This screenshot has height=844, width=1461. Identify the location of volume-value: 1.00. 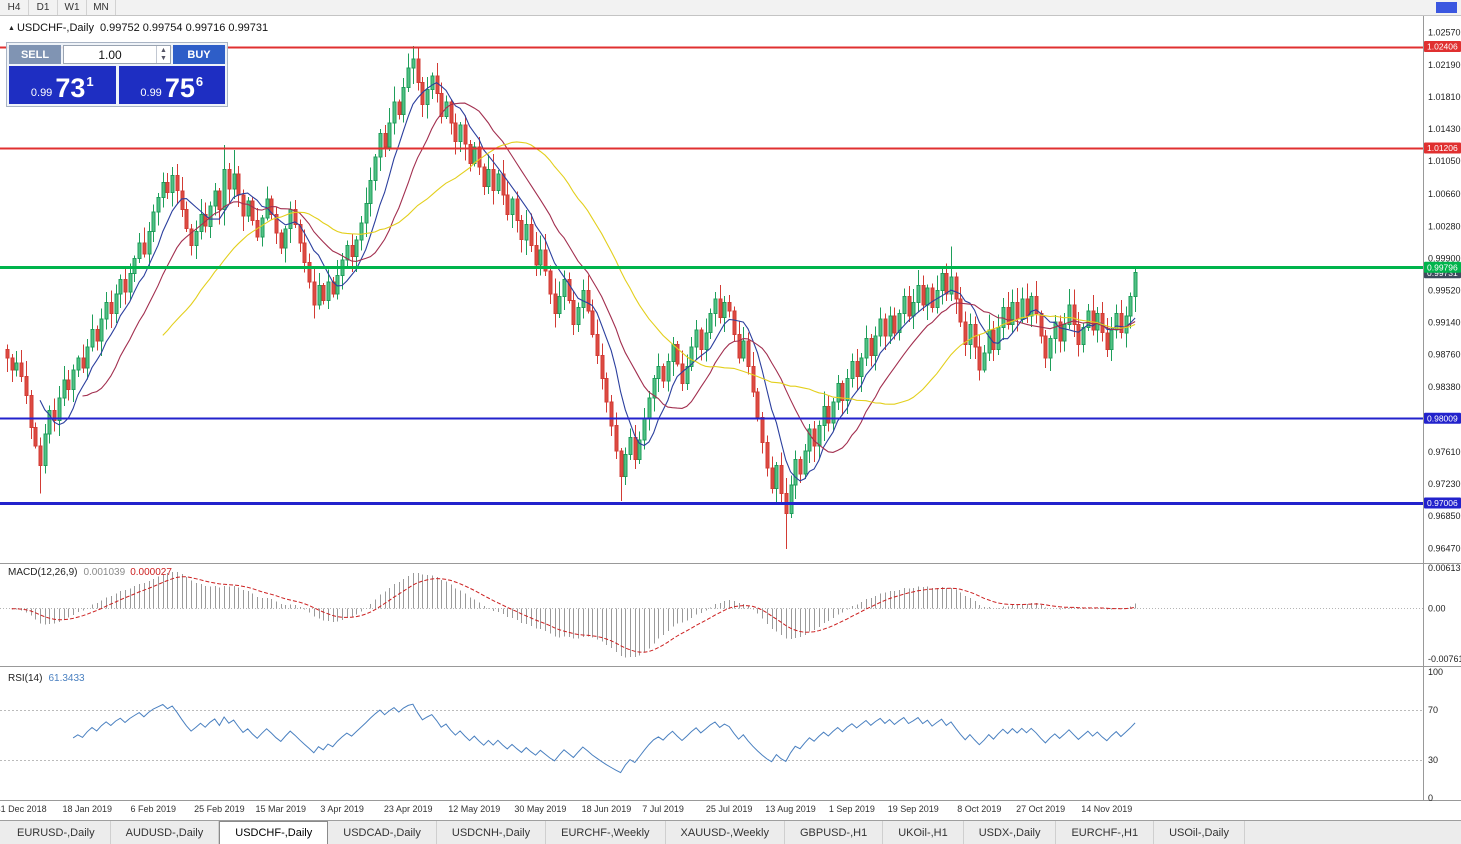
(110, 54).